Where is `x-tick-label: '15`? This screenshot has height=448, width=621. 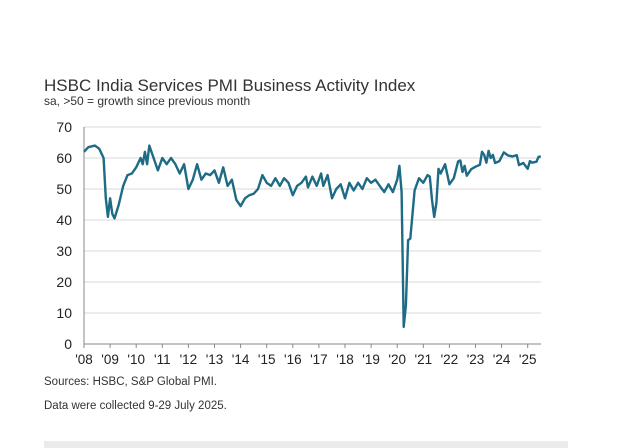 x-tick-label: '15 is located at coordinates (267, 359).